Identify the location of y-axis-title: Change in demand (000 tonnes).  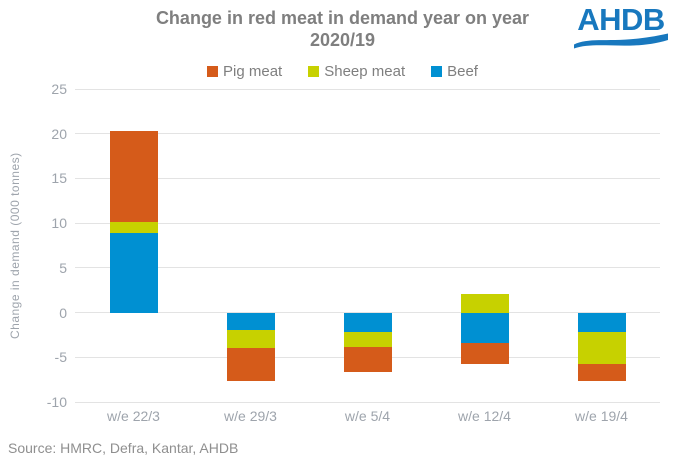
(15, 245).